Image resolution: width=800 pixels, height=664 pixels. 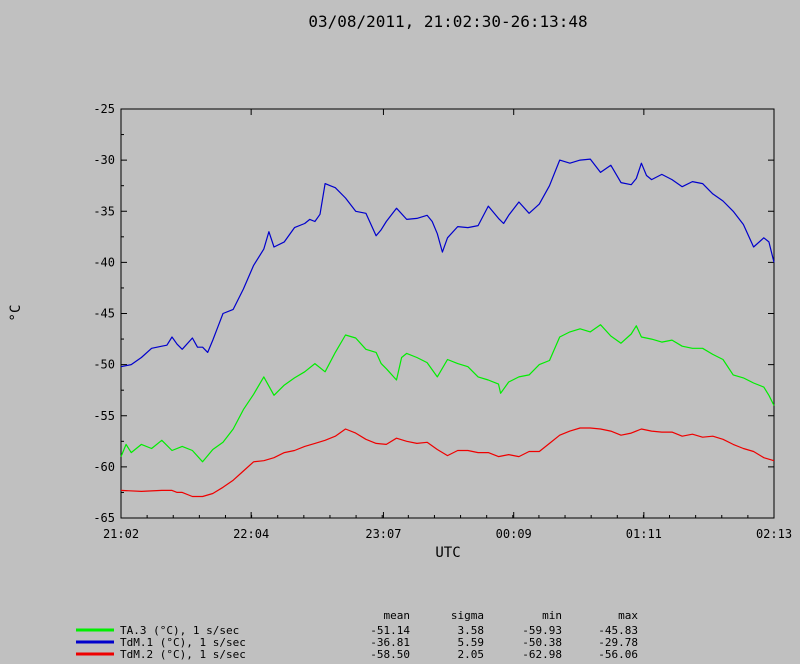 I want to click on x-tick-label: 00:09, so click(x=514, y=534).